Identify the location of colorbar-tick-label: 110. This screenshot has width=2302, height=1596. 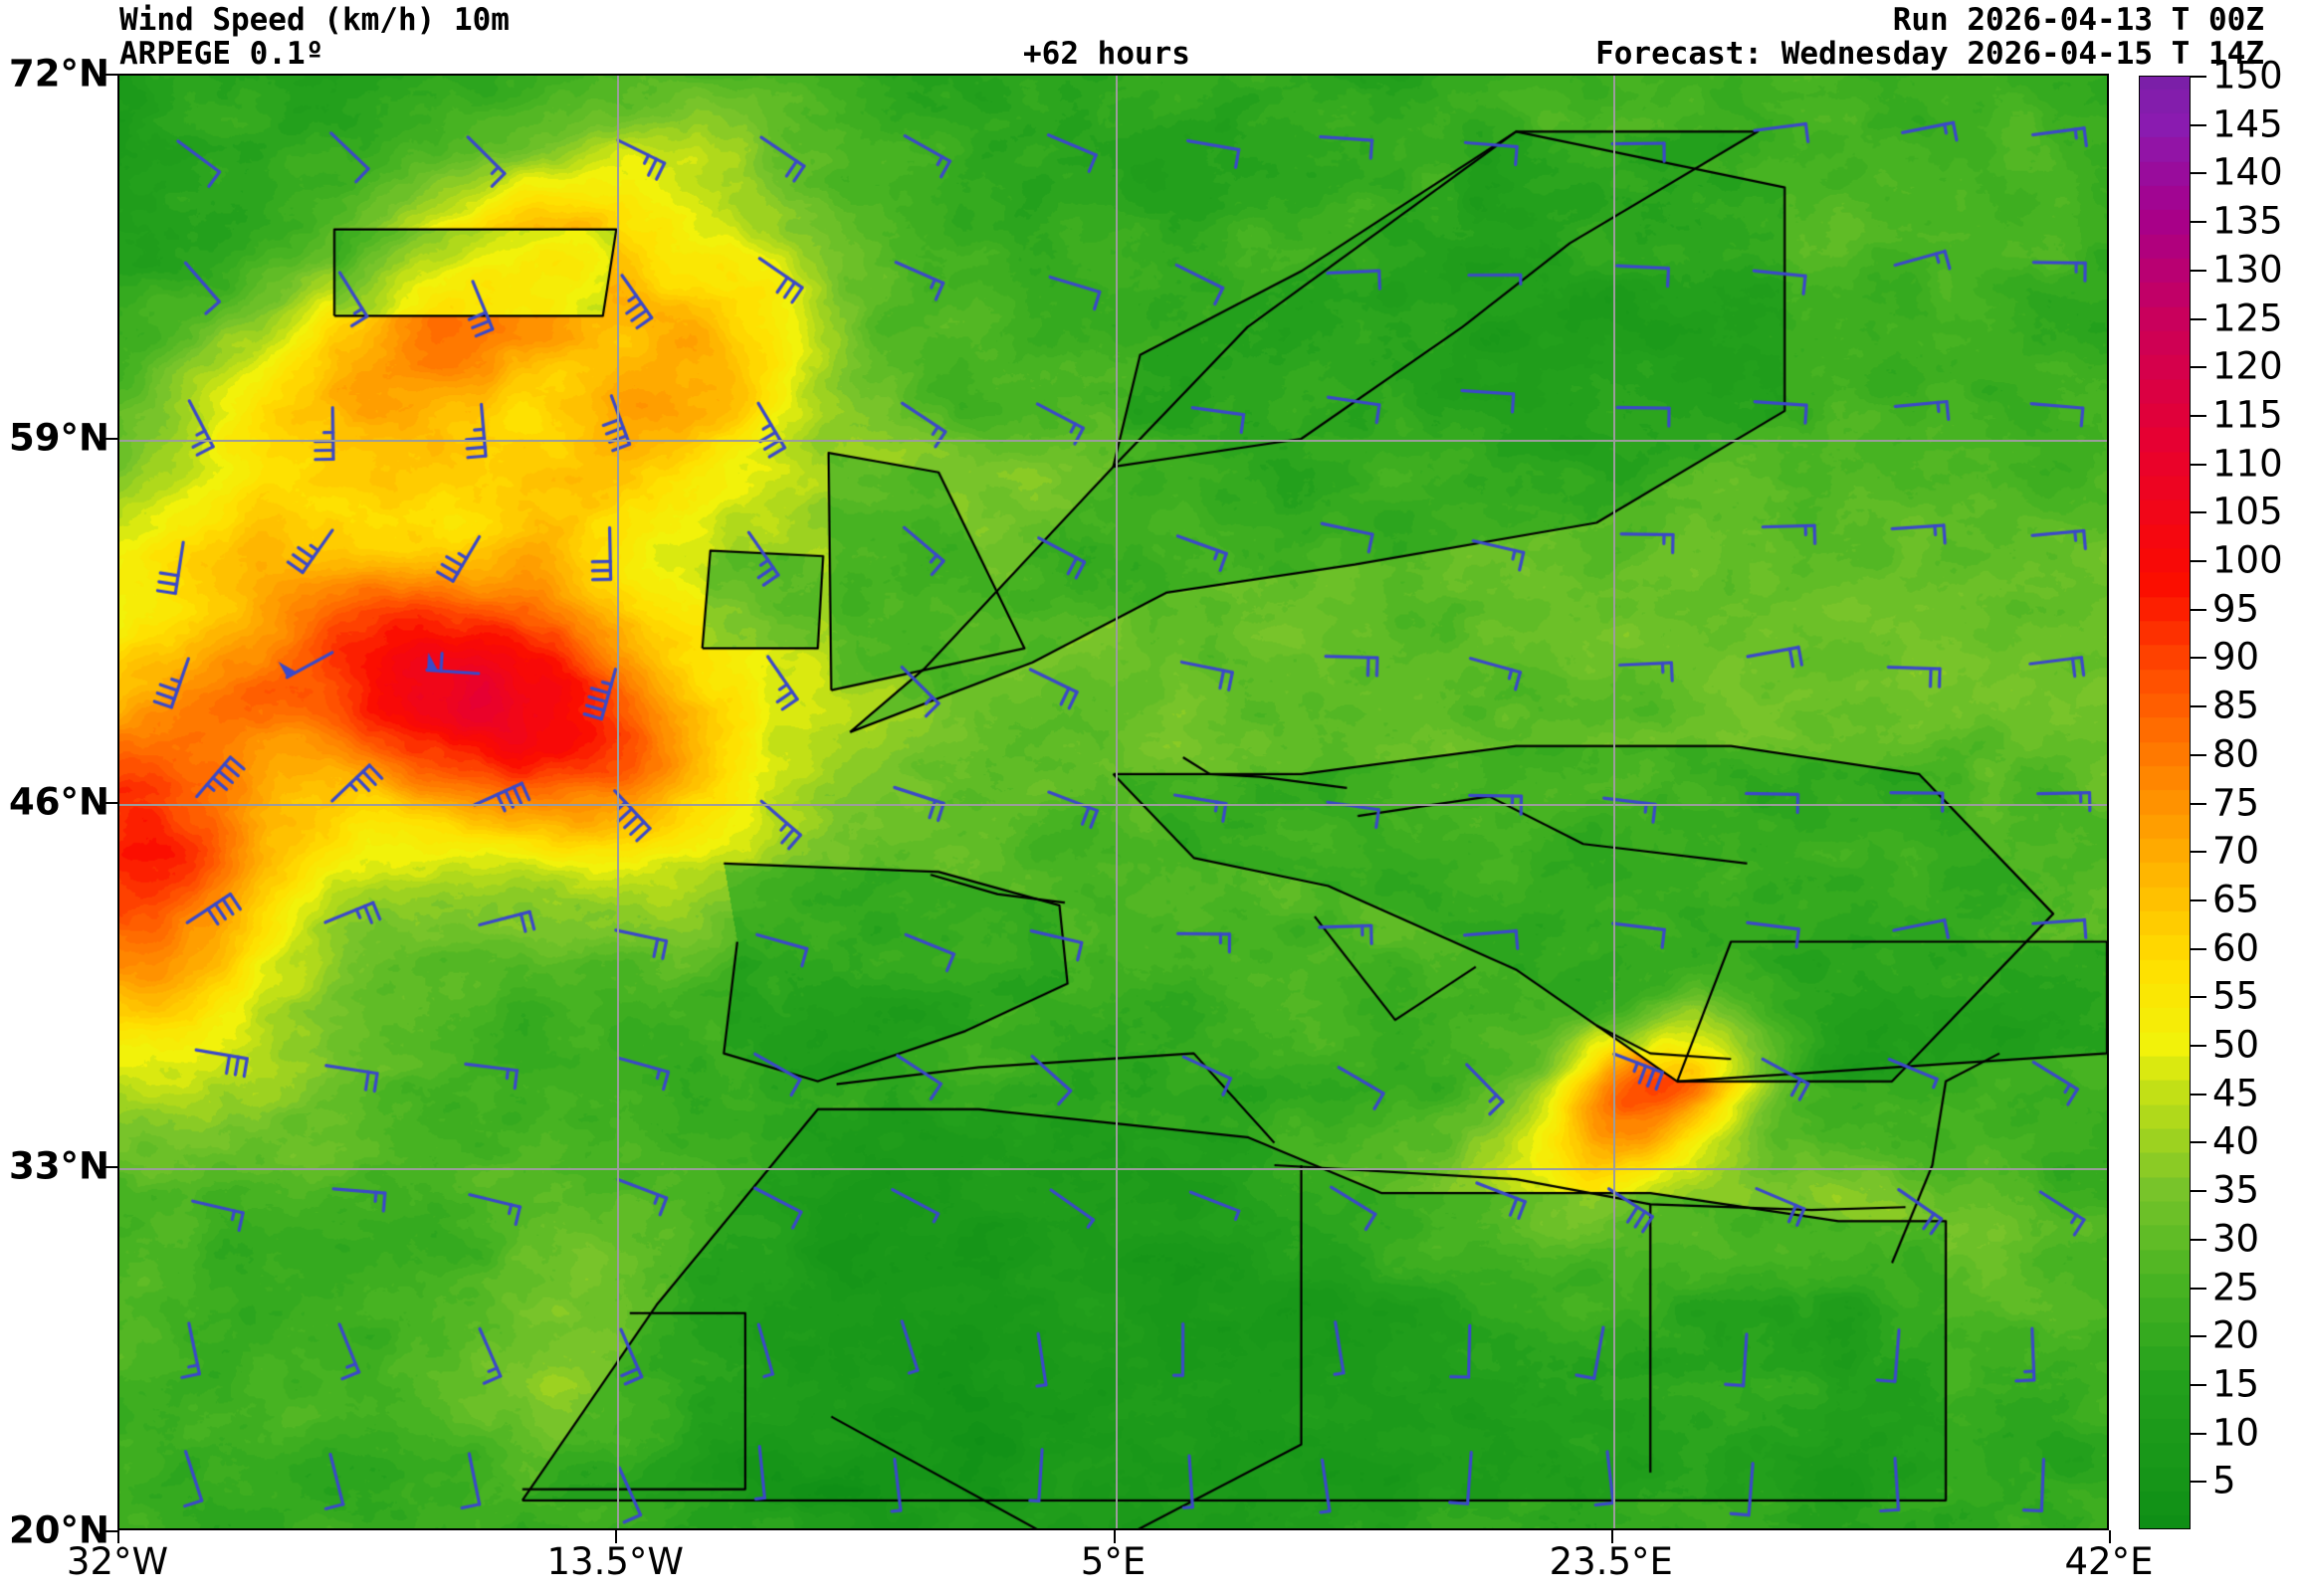
(2248, 464).